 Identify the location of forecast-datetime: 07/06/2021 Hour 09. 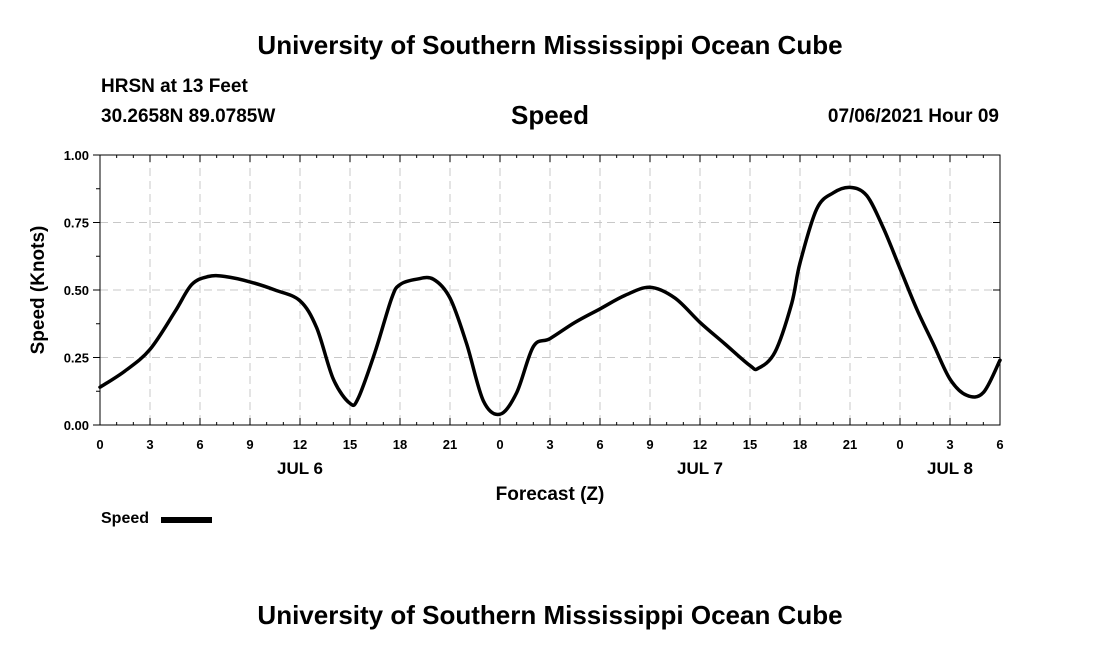
(913, 116).